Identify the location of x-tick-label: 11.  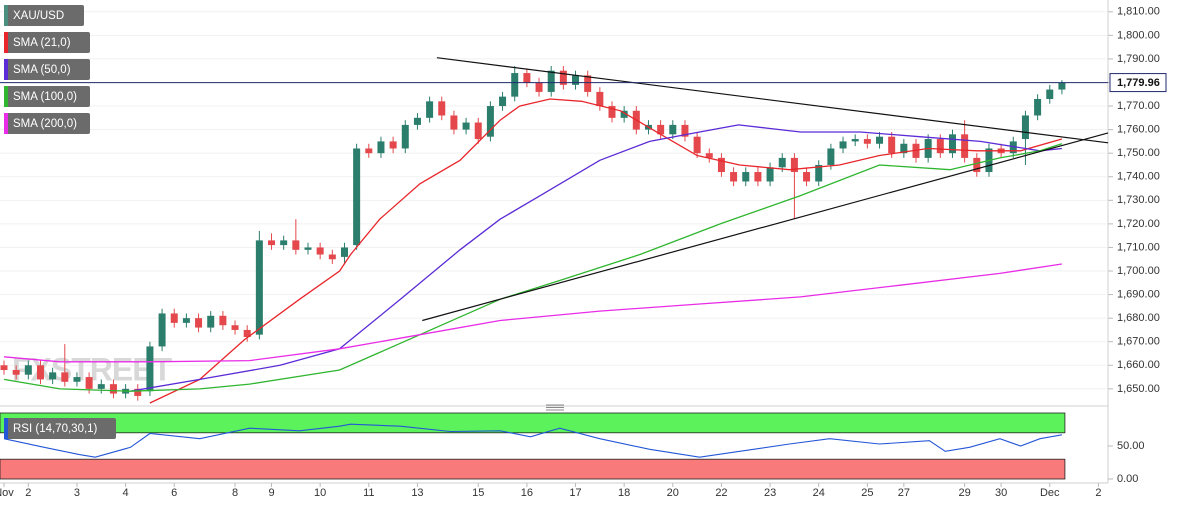
(368, 493).